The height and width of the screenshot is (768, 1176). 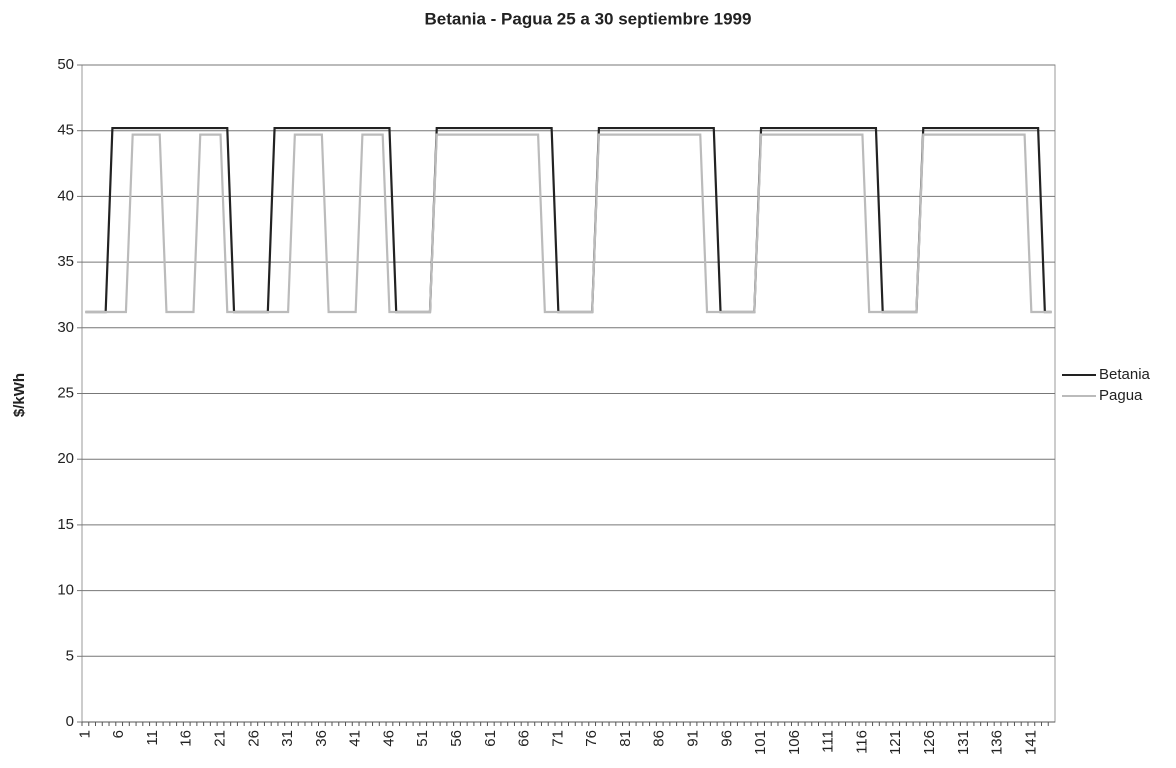 What do you see at coordinates (65, 458) in the screenshot?
I see `y-tick-label: 20` at bounding box center [65, 458].